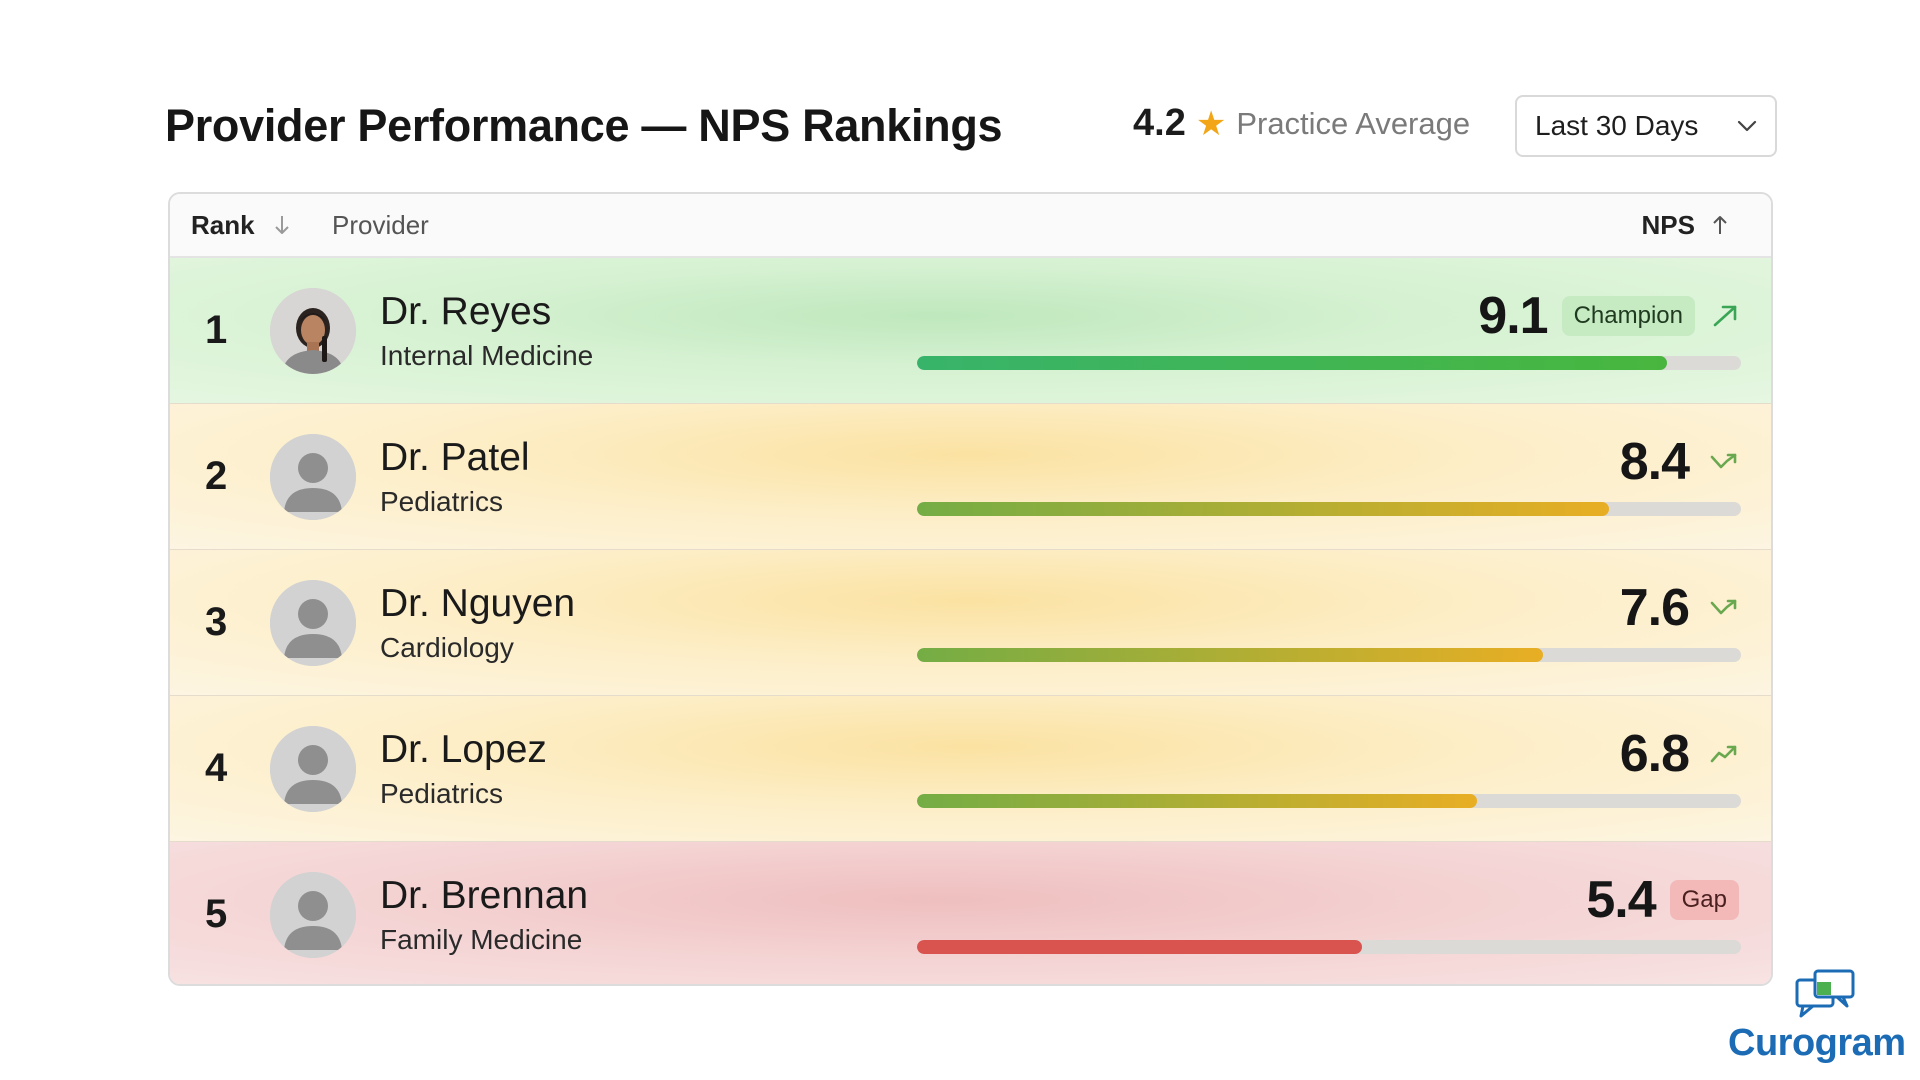  What do you see at coordinates (281, 225) in the screenshot?
I see `sort-down-arrow-icon` at bounding box center [281, 225].